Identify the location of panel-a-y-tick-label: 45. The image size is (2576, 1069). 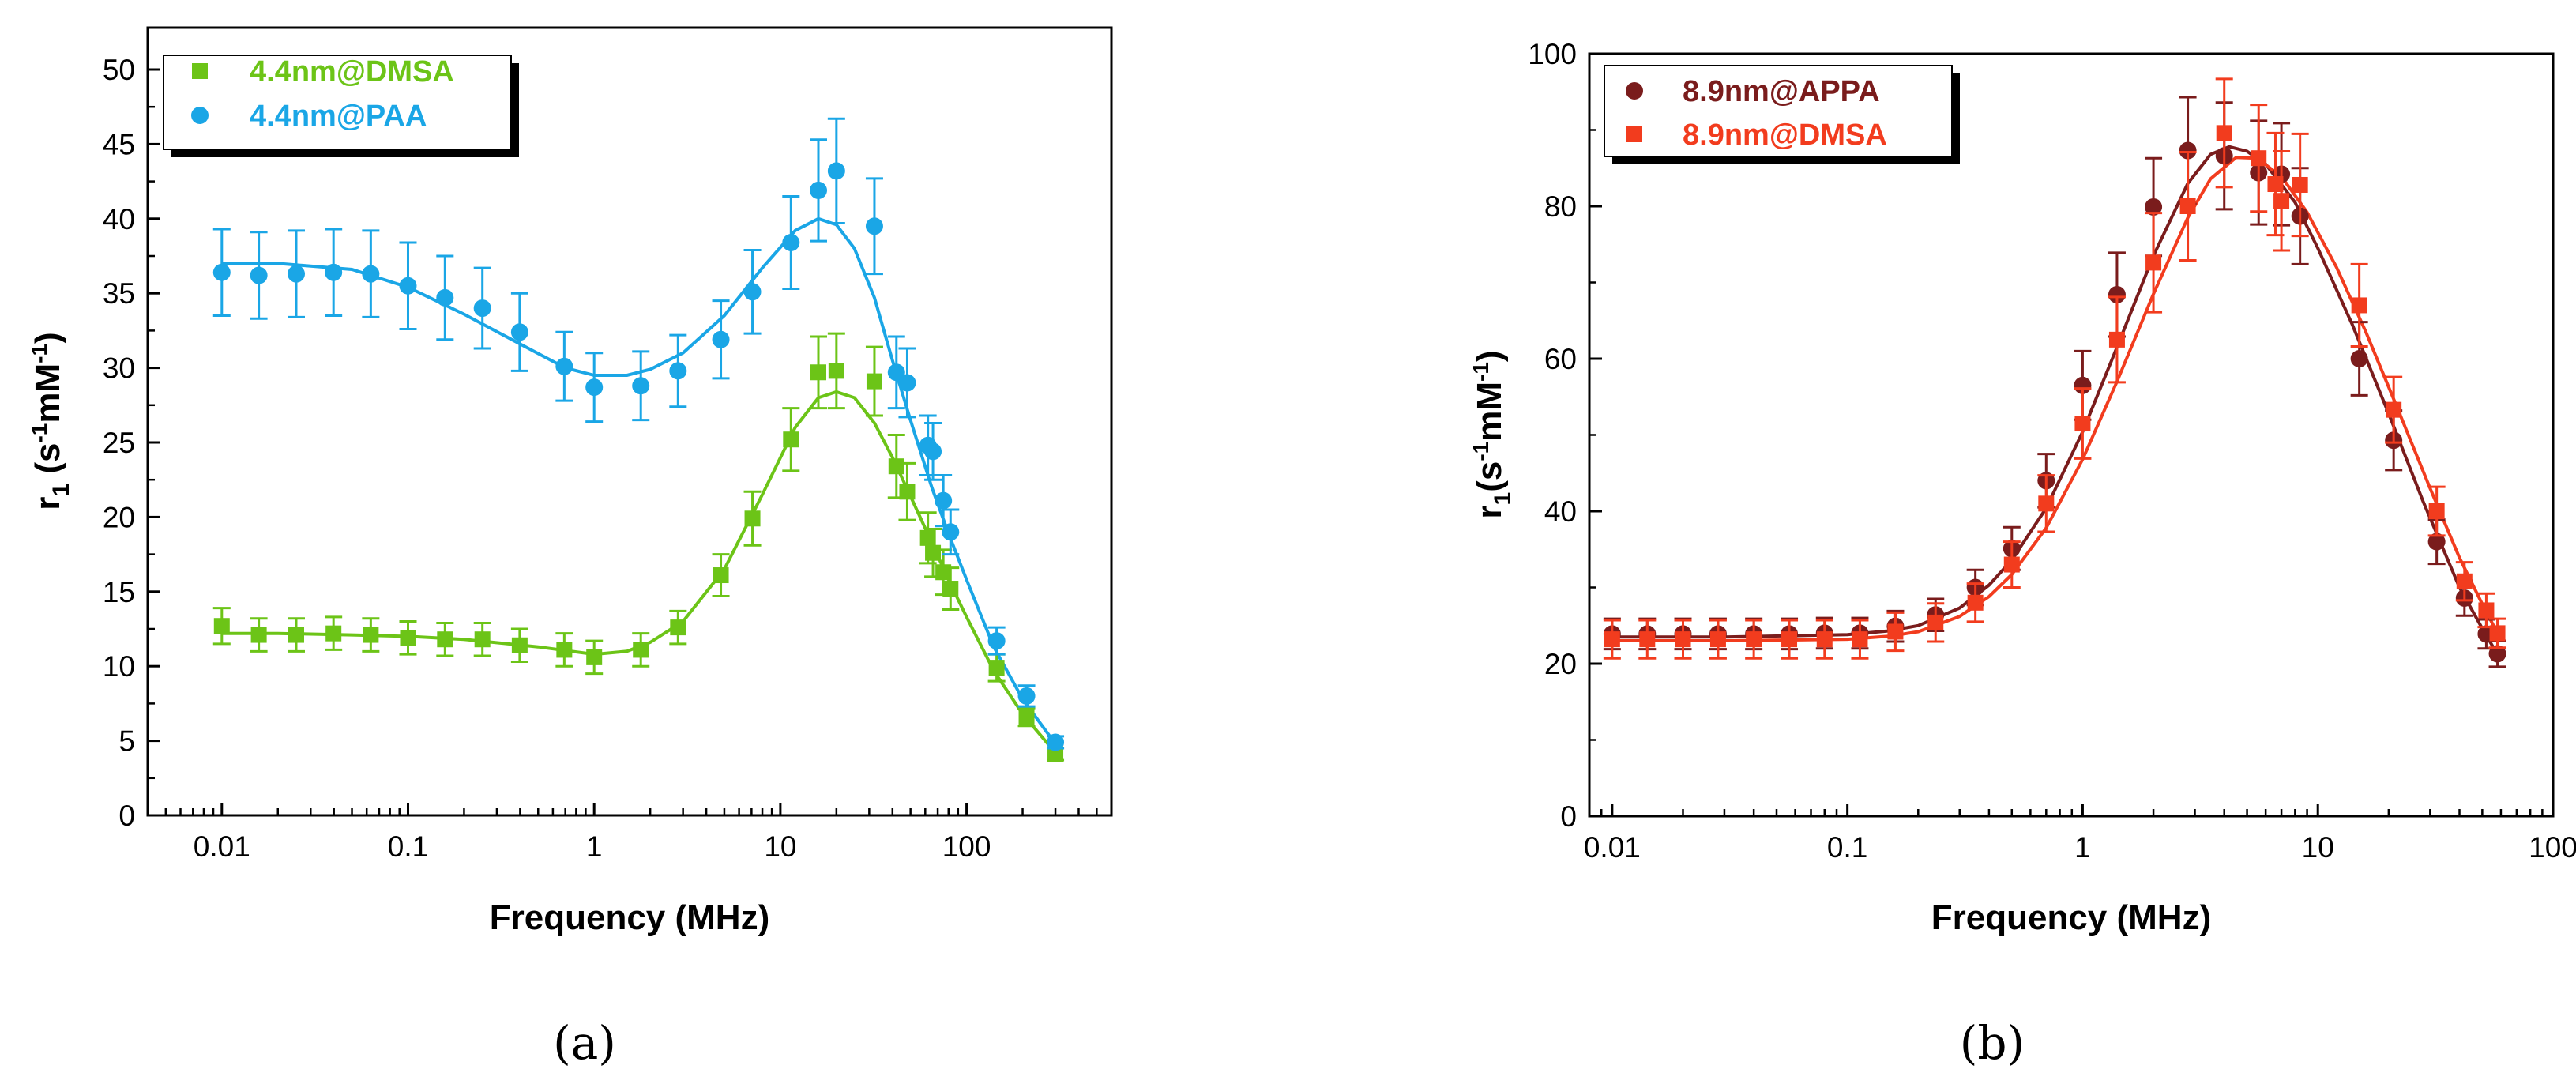
(119, 144).